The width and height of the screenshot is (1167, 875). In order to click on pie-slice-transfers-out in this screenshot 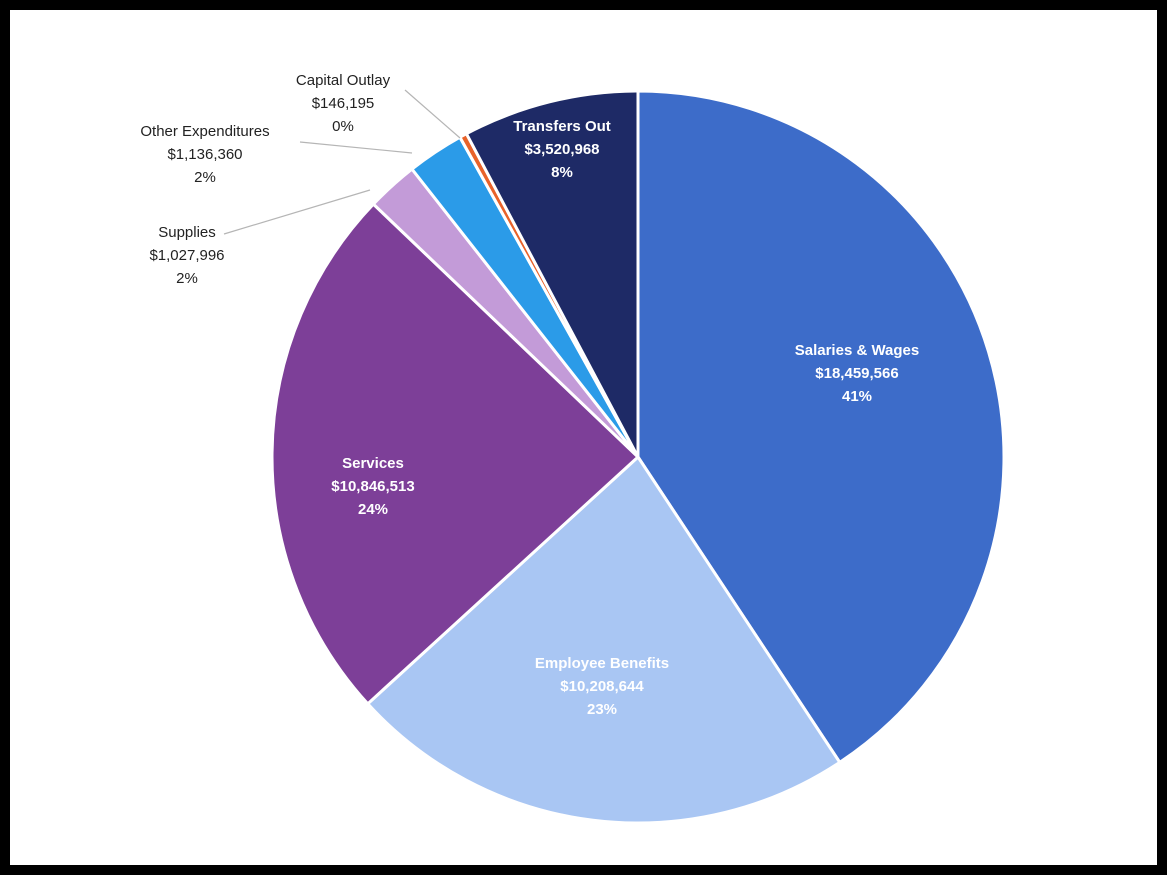, I will do `click(552, 274)`.